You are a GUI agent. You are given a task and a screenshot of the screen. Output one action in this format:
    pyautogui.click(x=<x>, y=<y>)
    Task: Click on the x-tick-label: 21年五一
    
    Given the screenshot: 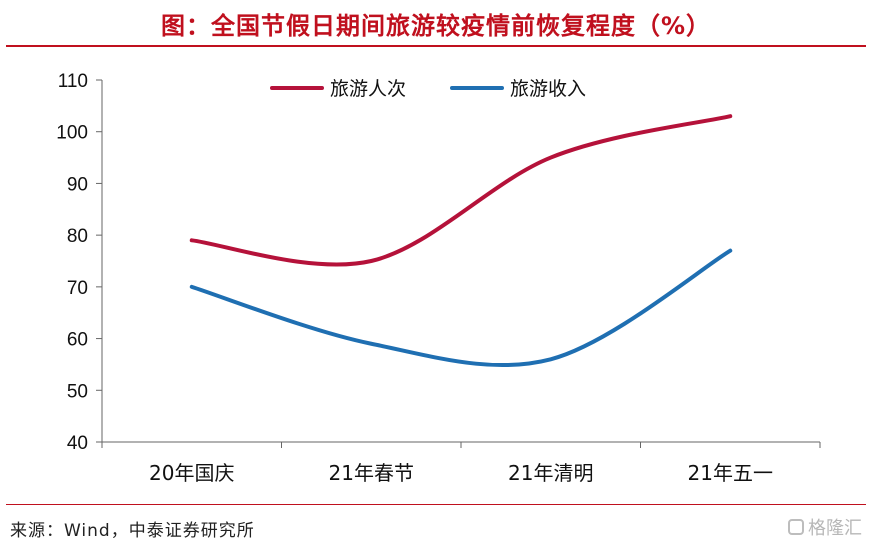 What is the action you would take?
    pyautogui.click(x=730, y=473)
    